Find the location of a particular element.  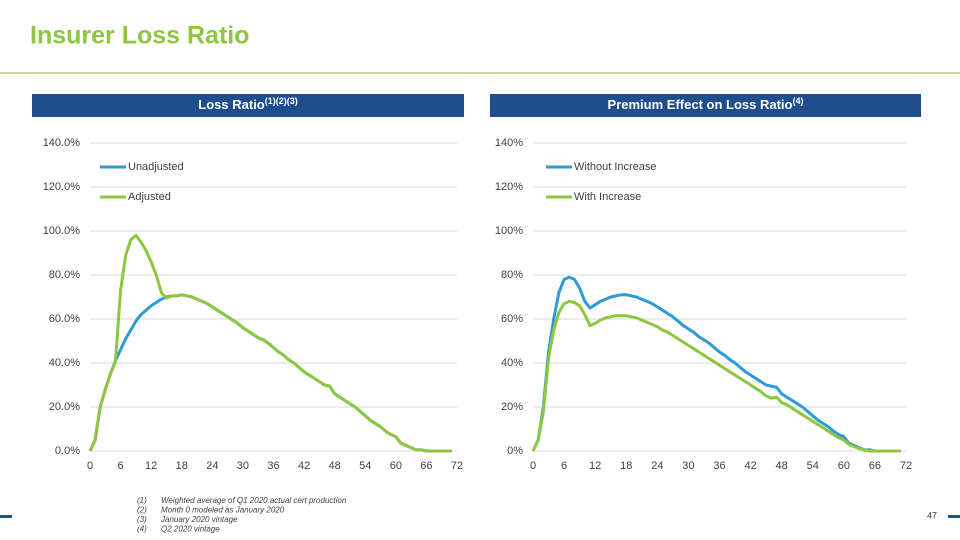

y-tick-label: 100% is located at coordinates (509, 231).